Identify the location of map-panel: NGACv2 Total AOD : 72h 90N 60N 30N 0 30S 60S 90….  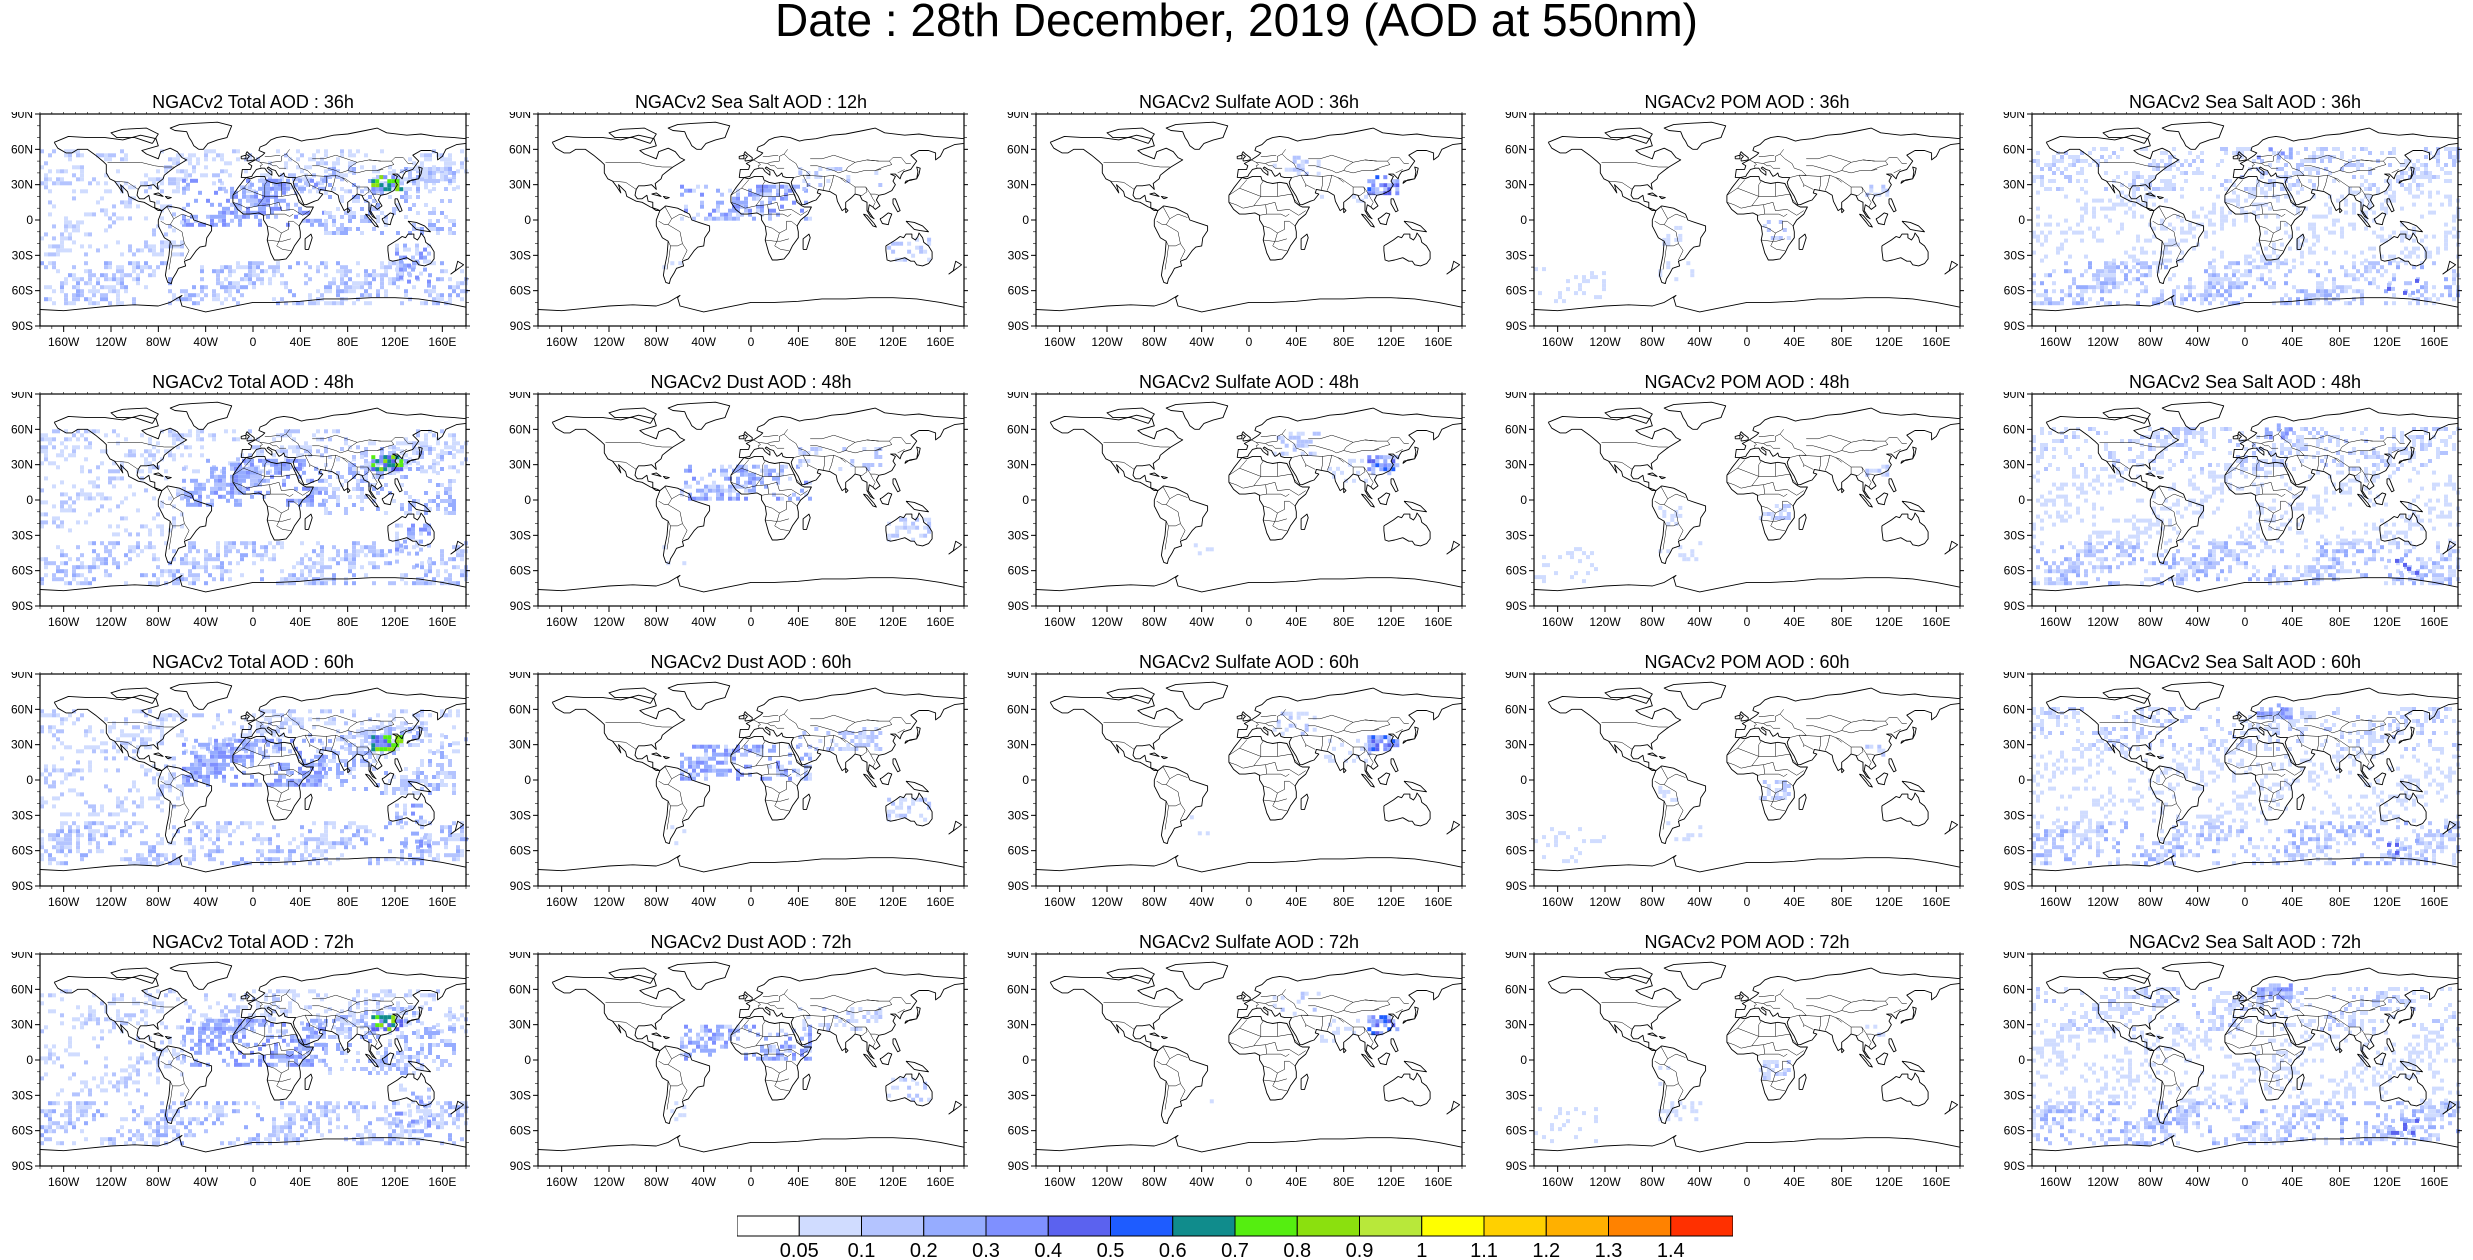
(235, 1060).